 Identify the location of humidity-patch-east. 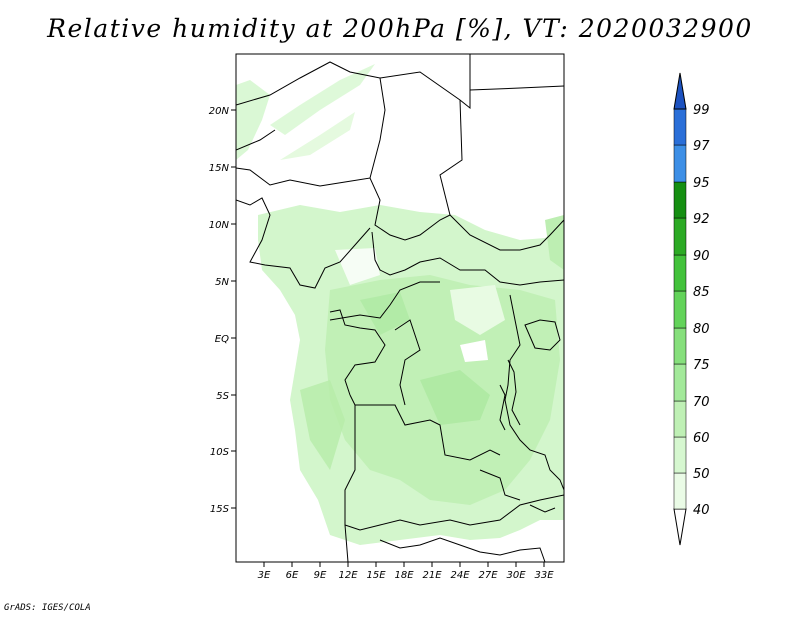
(554, 242).